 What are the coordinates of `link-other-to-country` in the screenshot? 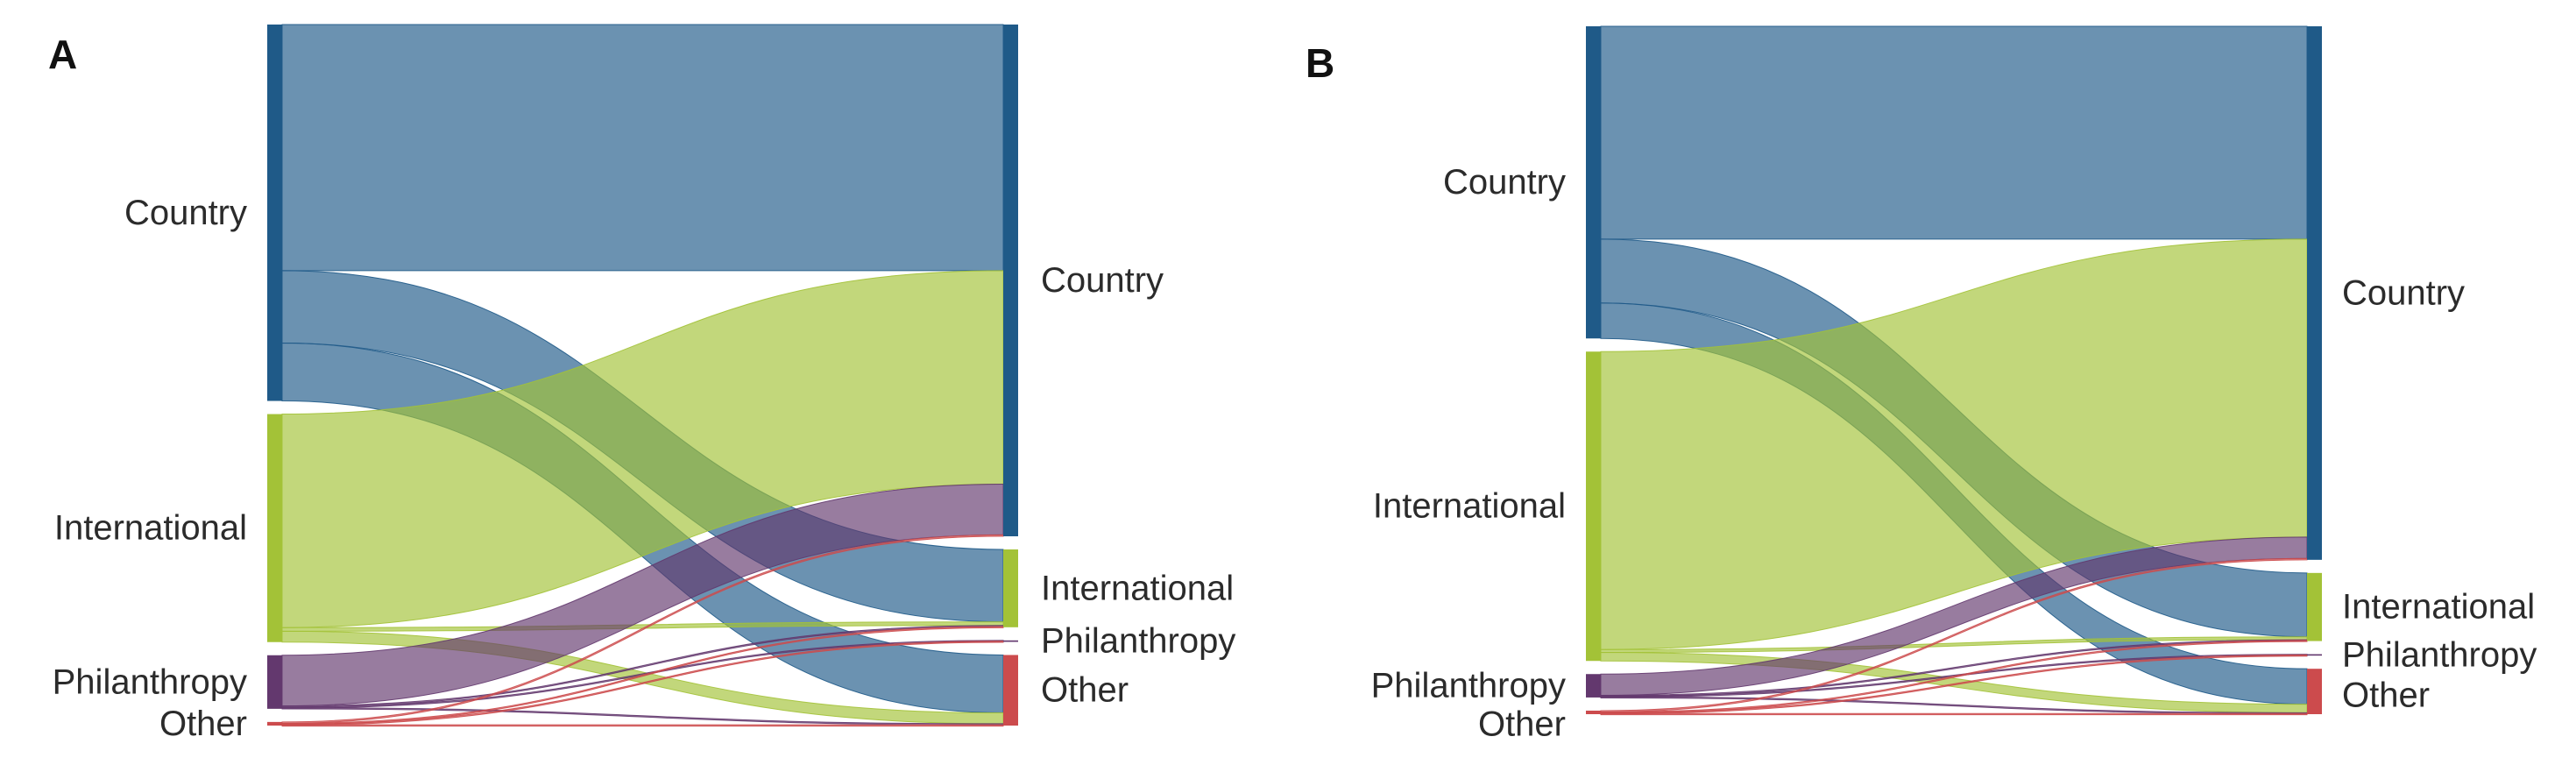 It's located at (642, 629).